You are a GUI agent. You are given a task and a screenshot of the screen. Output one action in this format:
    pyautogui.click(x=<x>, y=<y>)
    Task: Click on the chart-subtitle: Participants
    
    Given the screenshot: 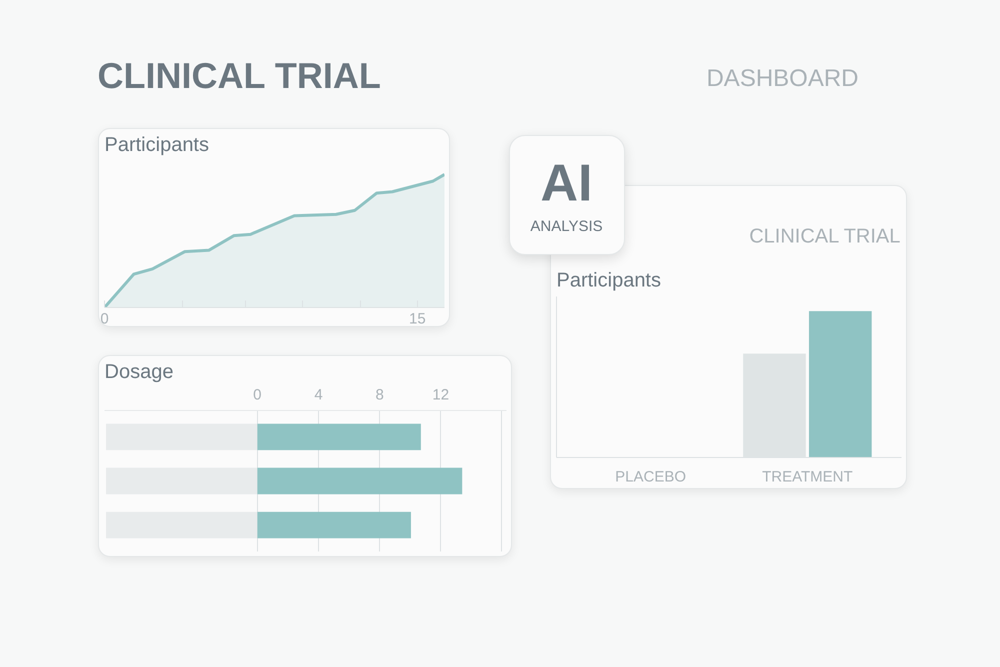 What is the action you would take?
    pyautogui.click(x=608, y=281)
    